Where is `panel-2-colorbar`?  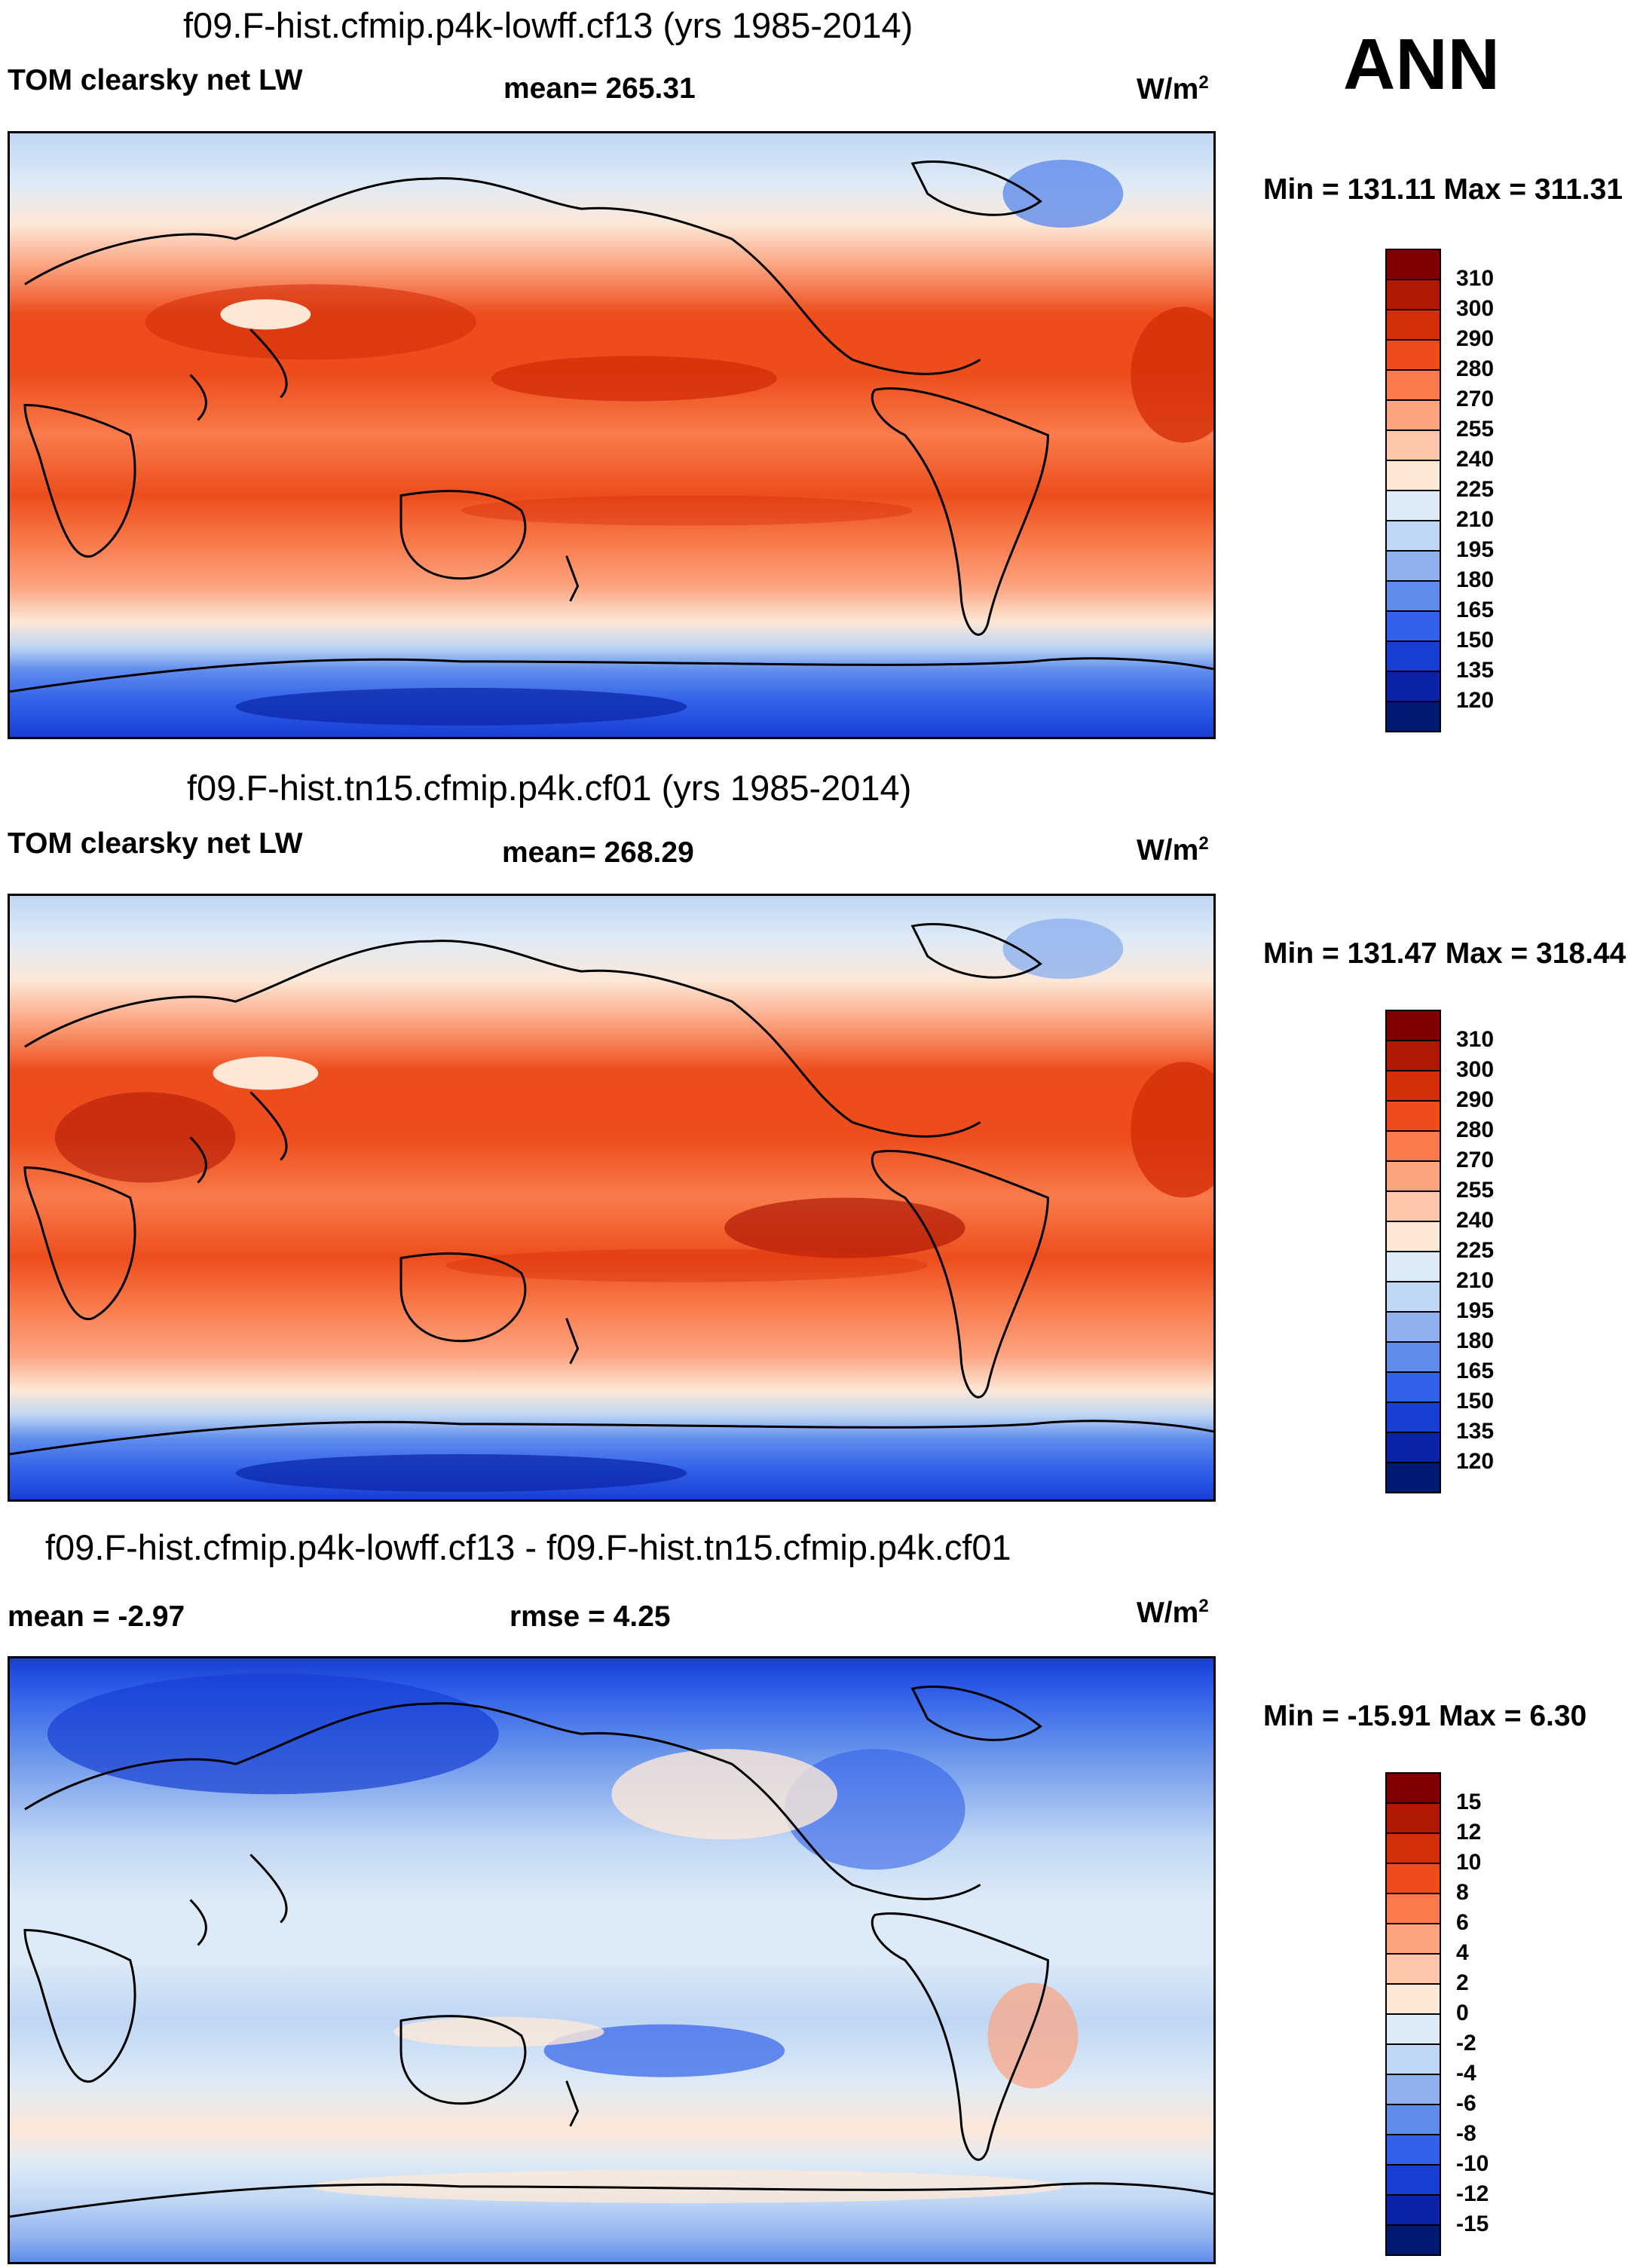
panel-2-colorbar is located at coordinates (1413, 1251).